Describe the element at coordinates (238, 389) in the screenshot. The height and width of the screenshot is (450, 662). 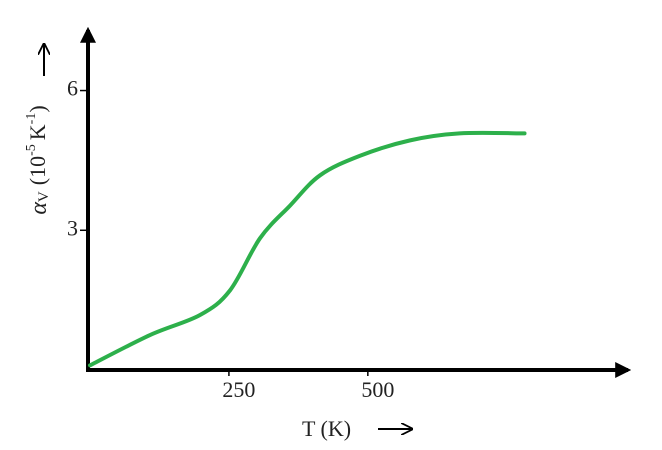
I see `x-tick-label: 250` at that location.